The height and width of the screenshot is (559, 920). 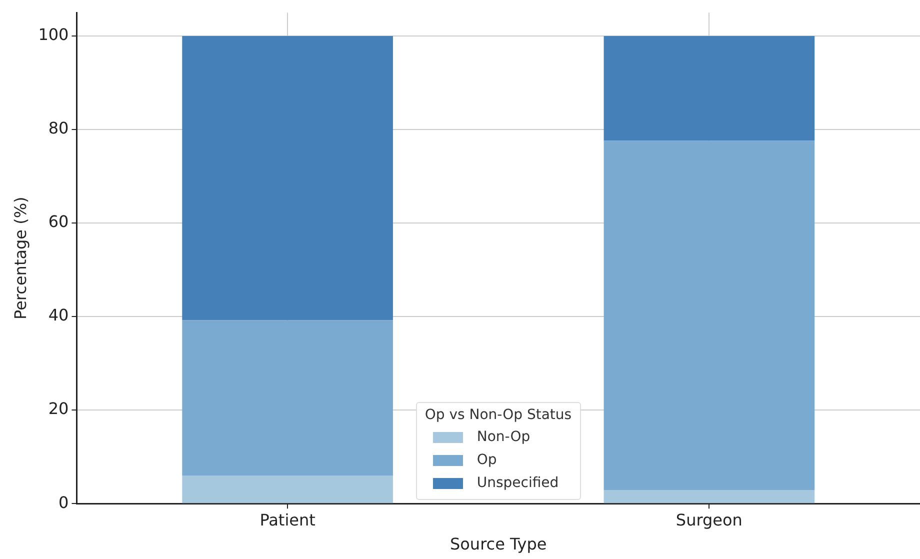 I want to click on y-tick-label: 100, so click(x=53, y=34).